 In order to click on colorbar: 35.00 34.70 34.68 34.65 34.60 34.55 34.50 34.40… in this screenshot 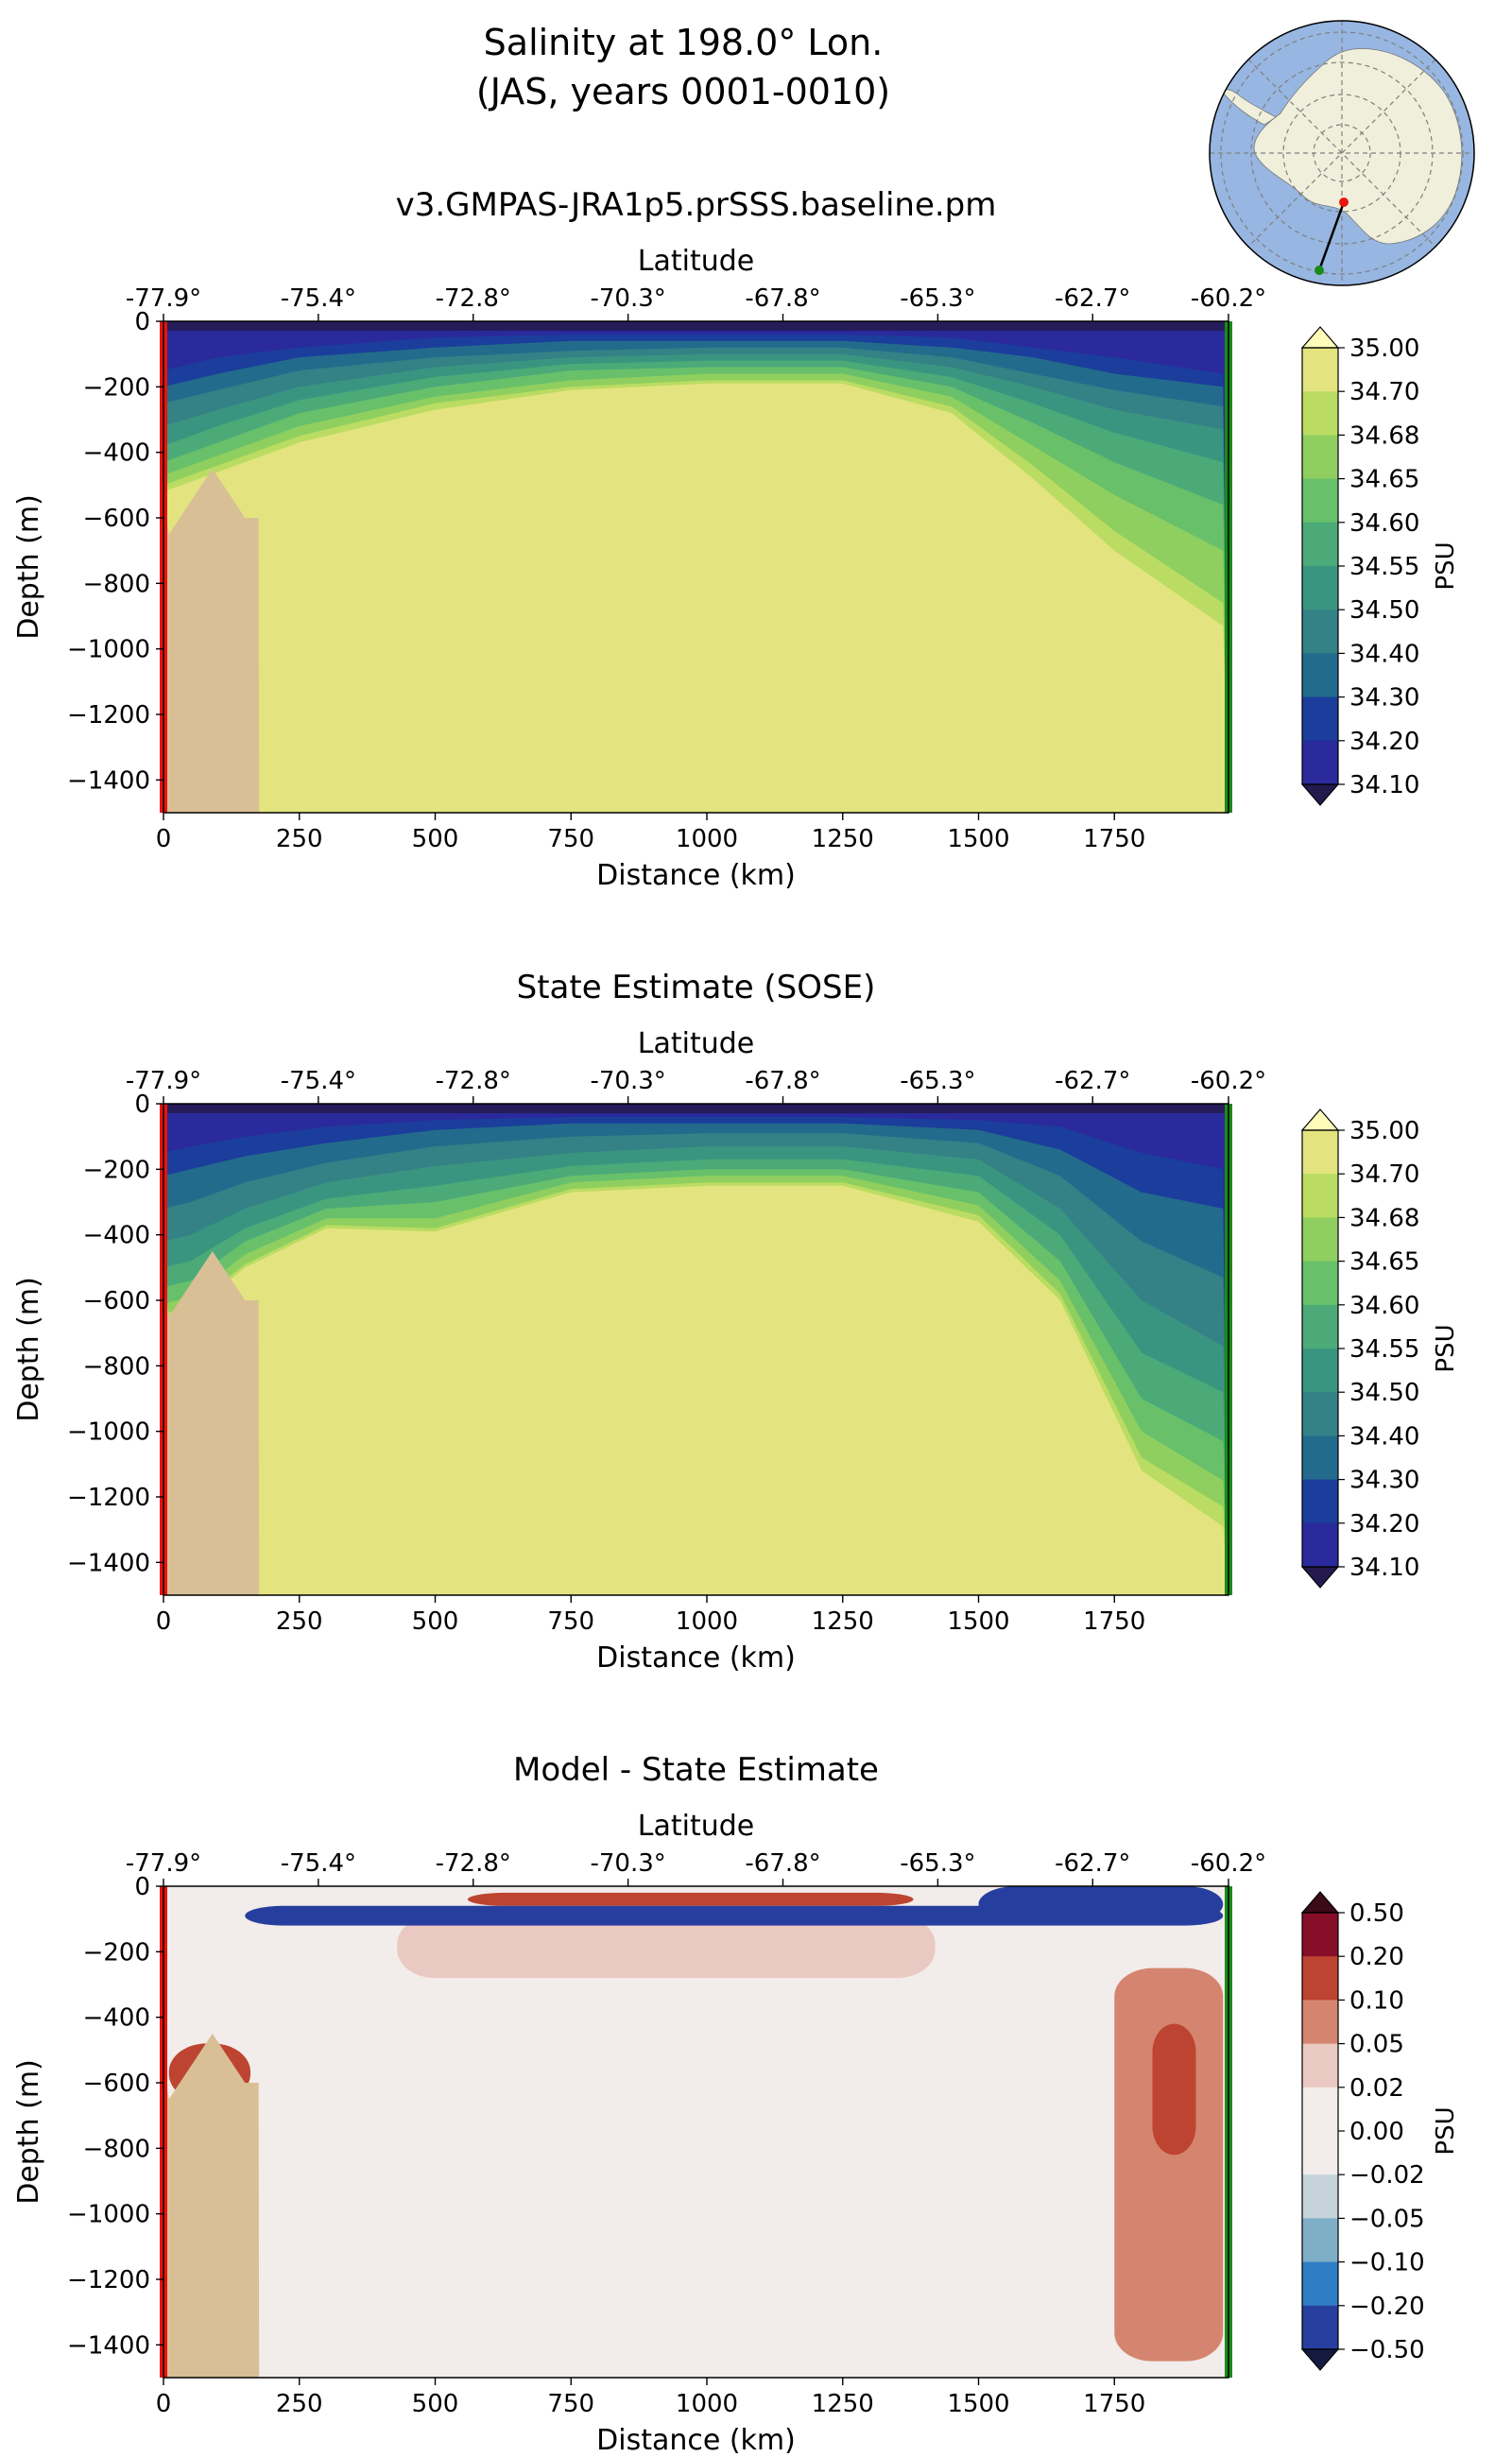, I will do `click(1380, 566)`.